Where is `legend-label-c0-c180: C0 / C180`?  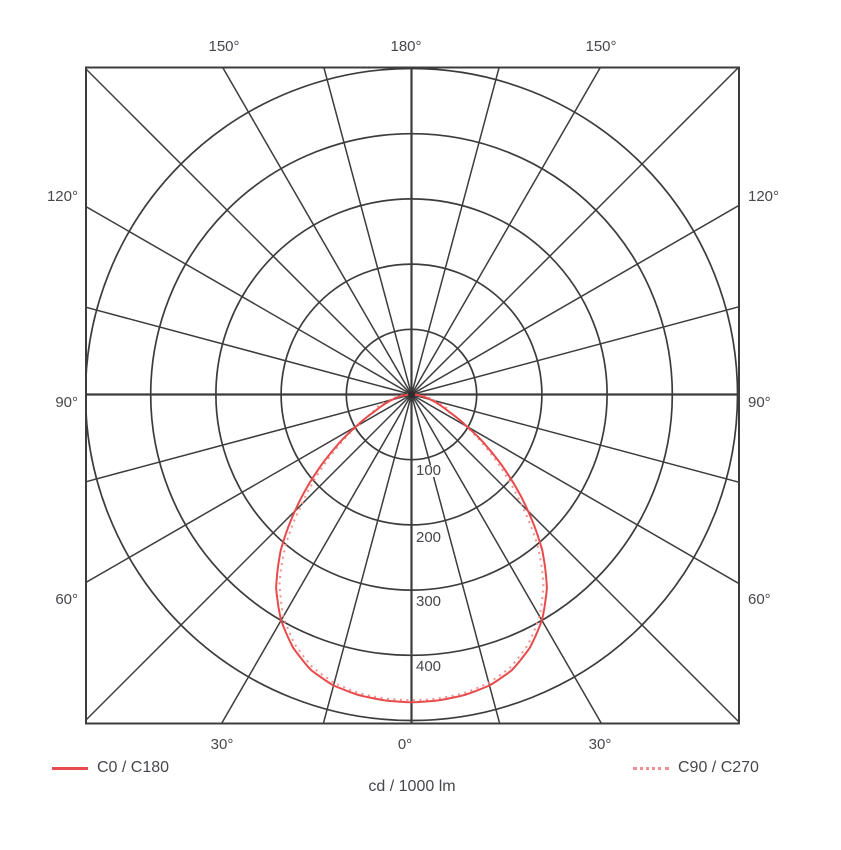
legend-label-c0-c180: C0 / C180 is located at coordinates (133, 767).